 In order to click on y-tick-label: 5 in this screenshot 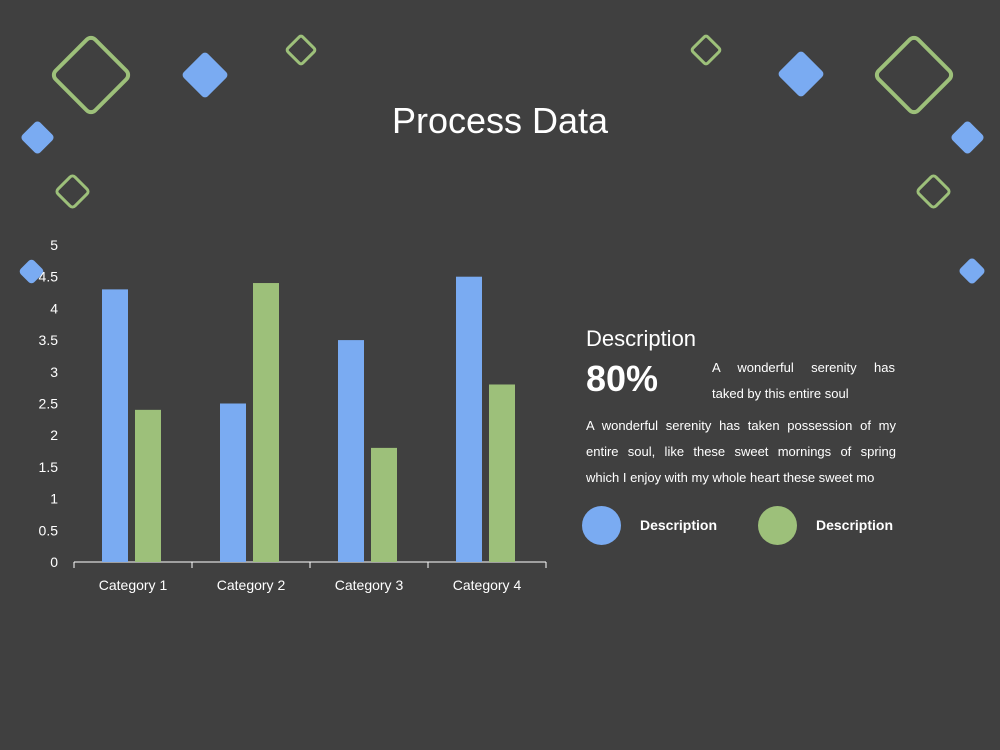, I will do `click(54, 245)`.